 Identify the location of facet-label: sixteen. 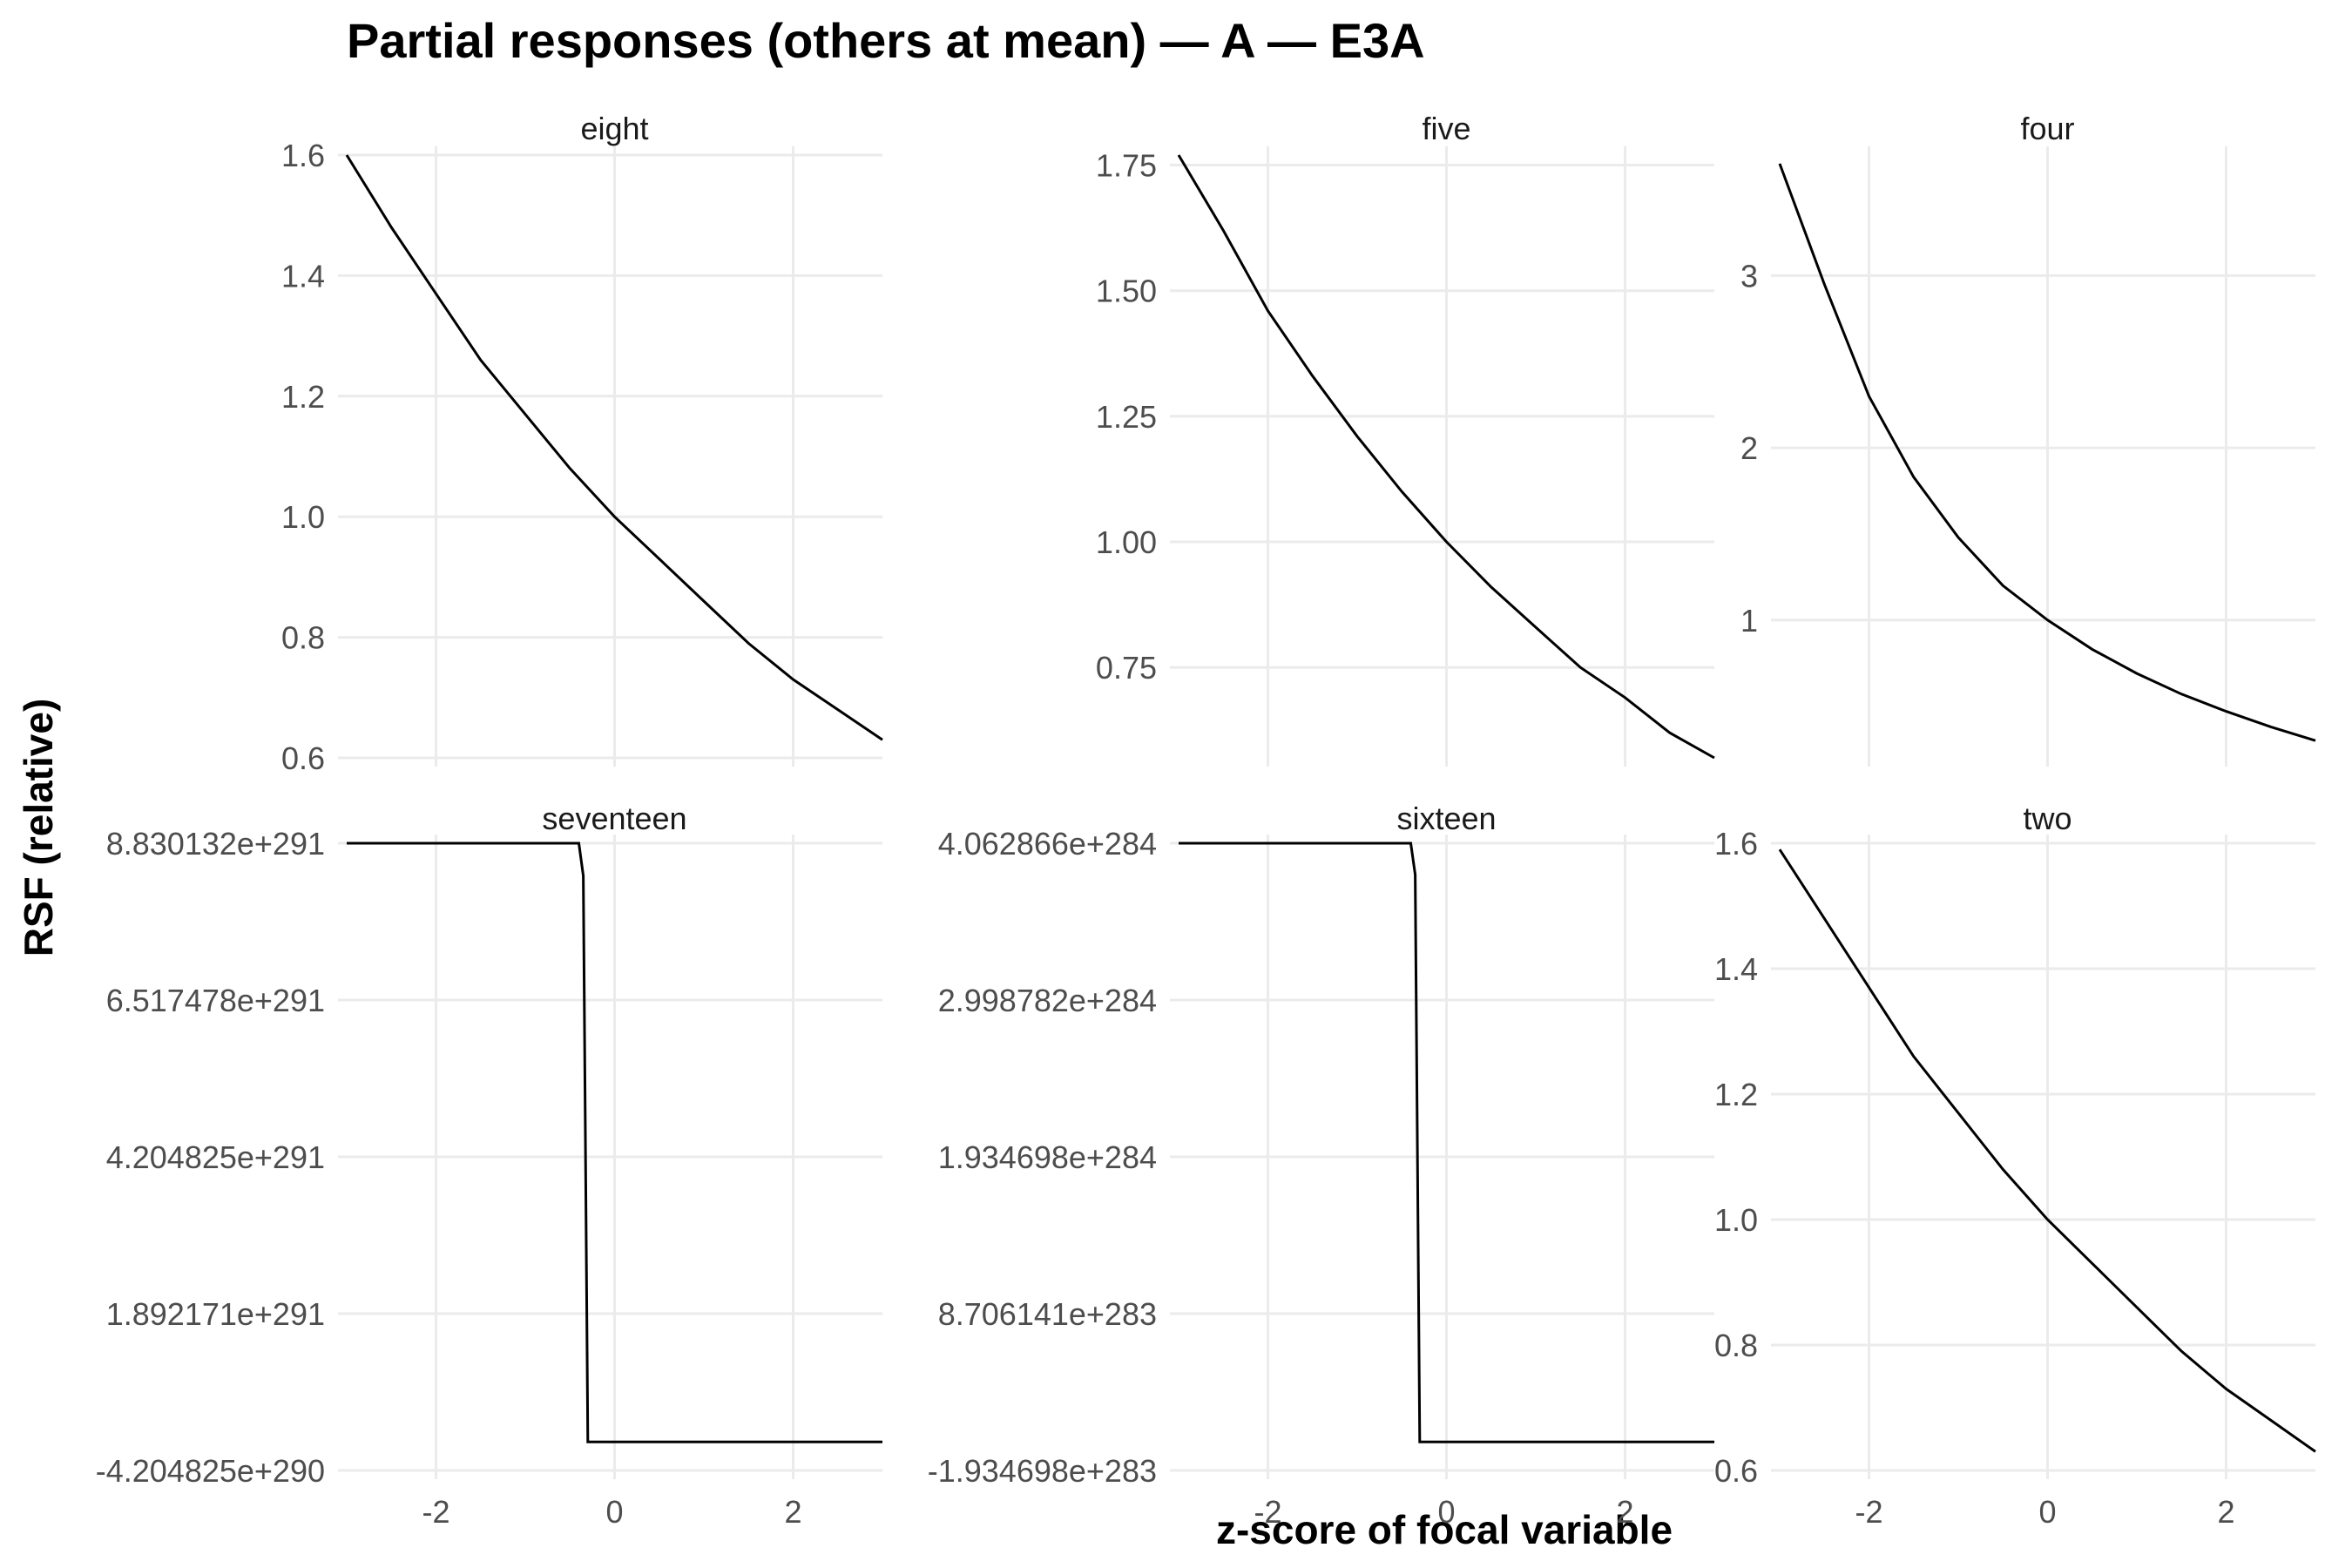
(1446, 818).